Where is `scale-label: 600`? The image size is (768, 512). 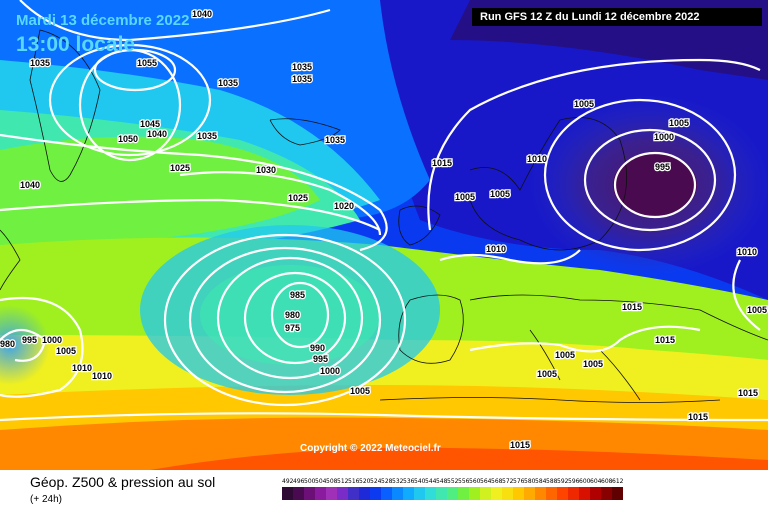
scale-label: 600 is located at coordinates (585, 481).